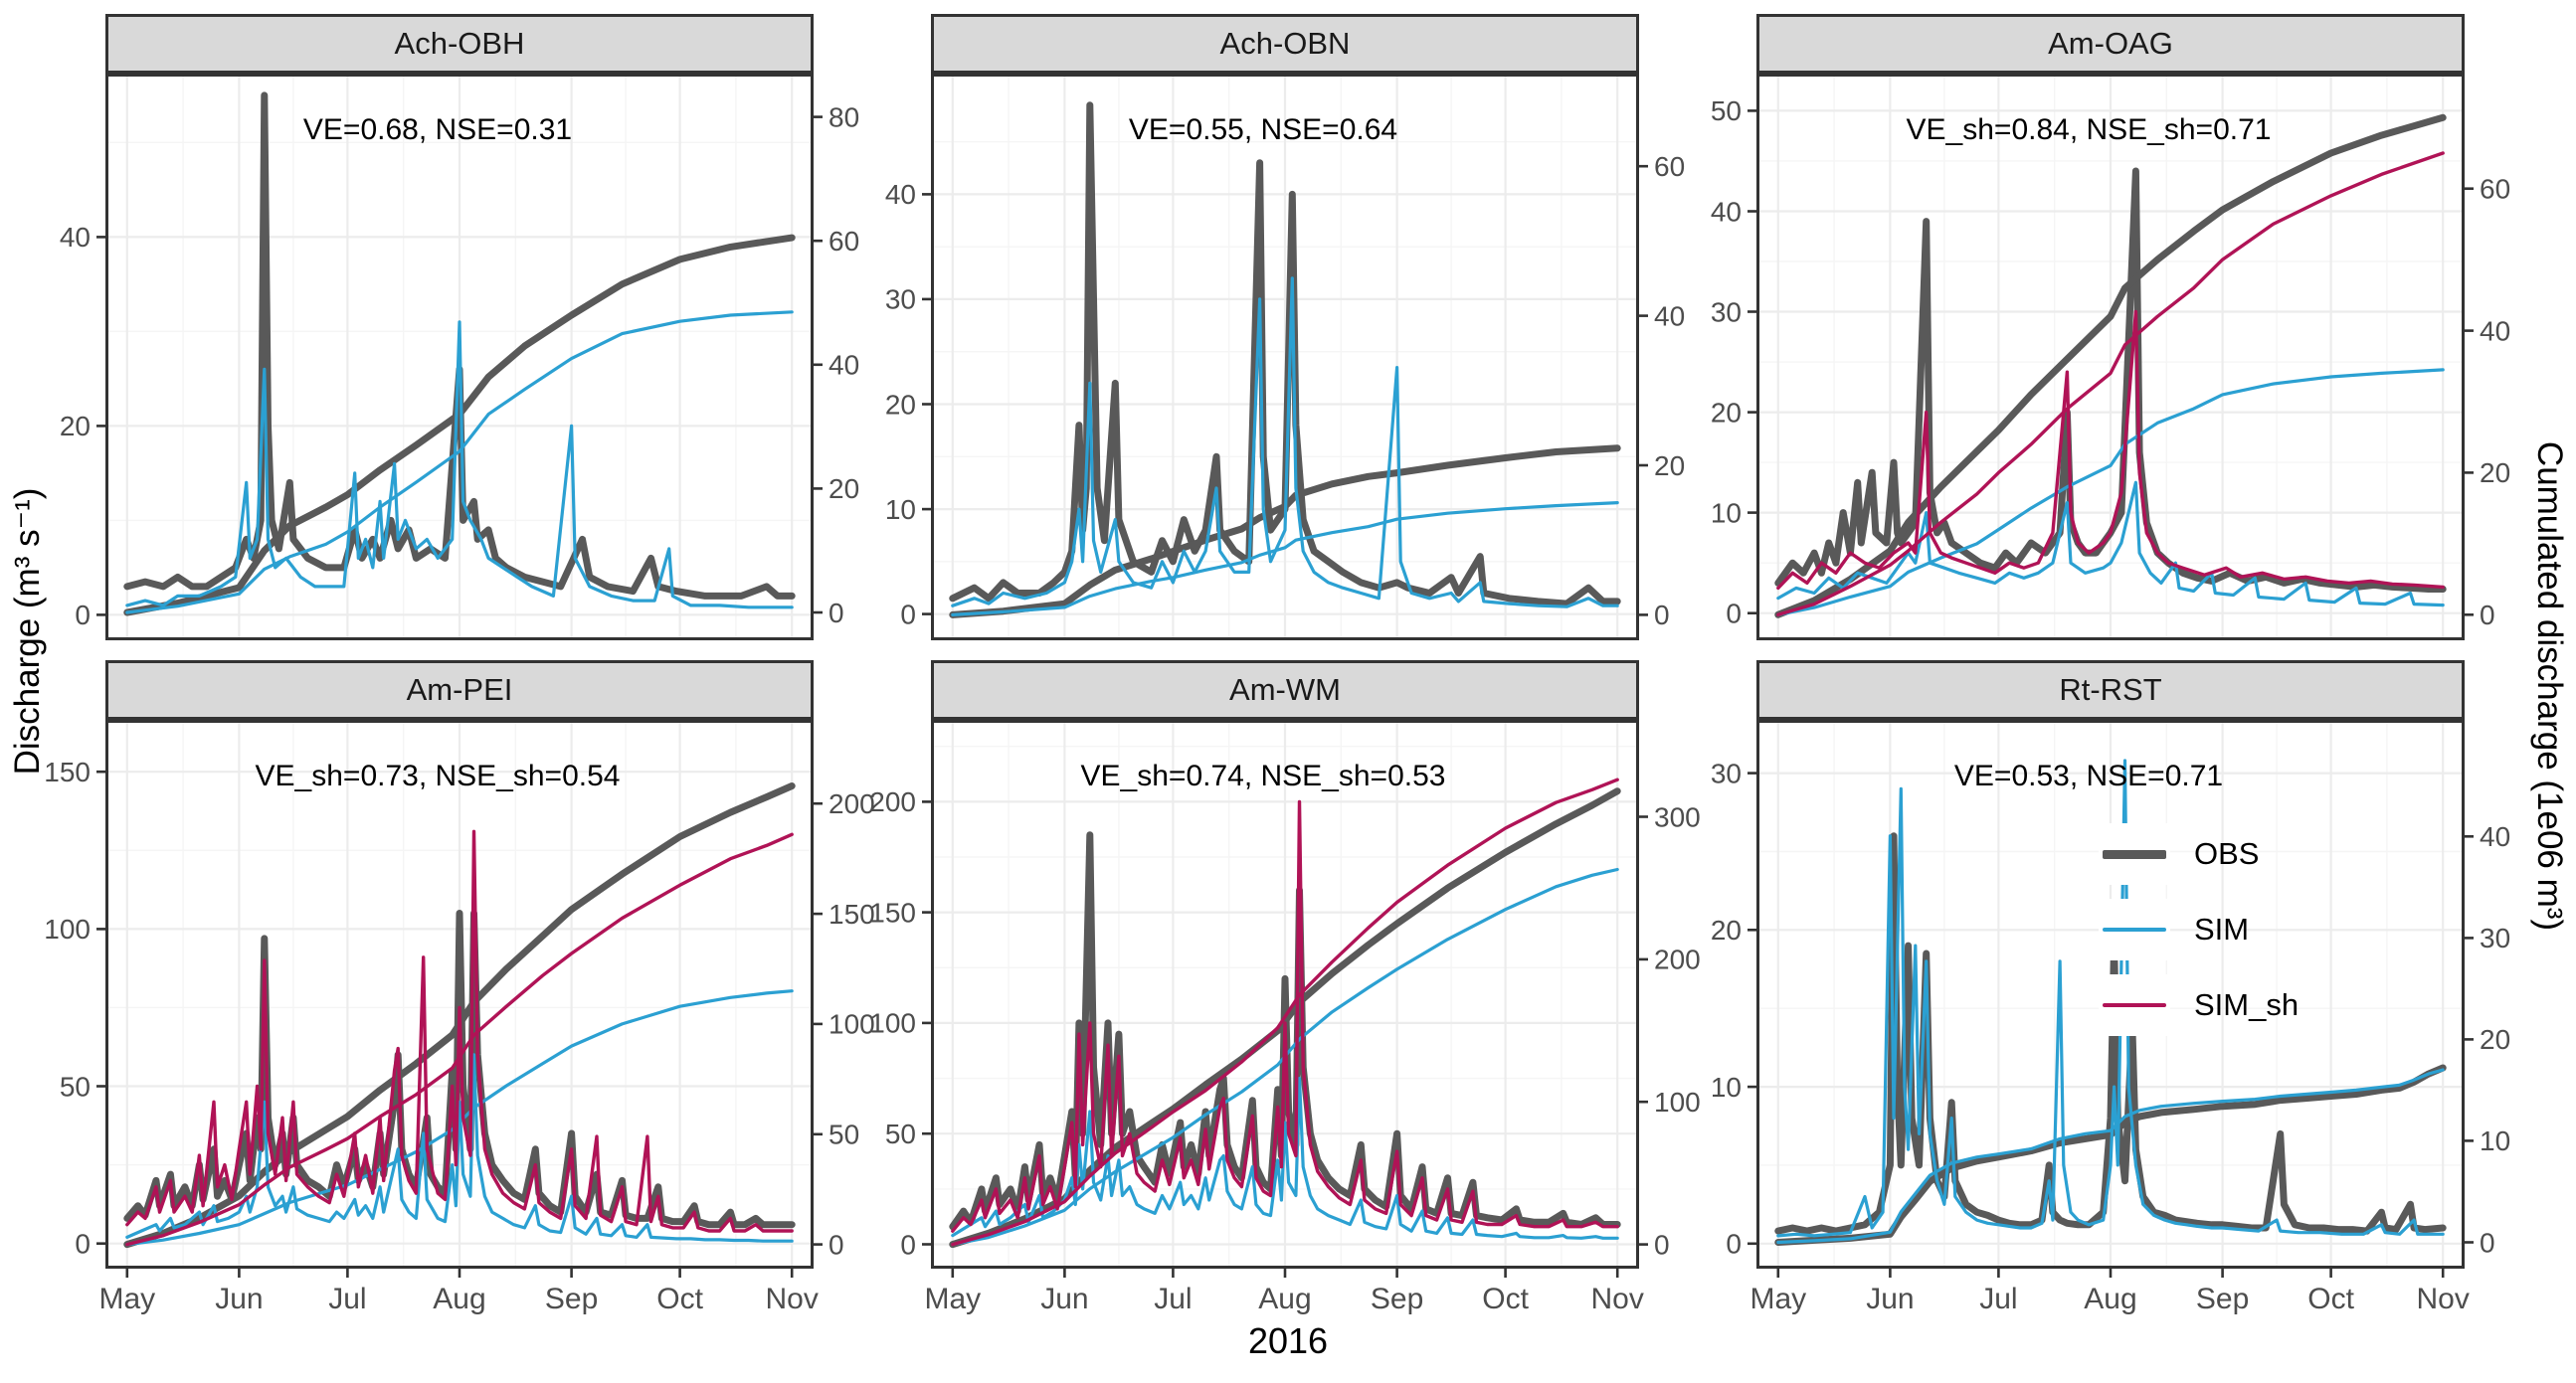 The height and width of the screenshot is (1383, 2576). Describe the element at coordinates (458, 327) in the screenshot. I see `panel-ach-obh: Ach-OBH 0 20 40 0 20 40 60 80 VE=0.68, NSE=0.31` at that location.